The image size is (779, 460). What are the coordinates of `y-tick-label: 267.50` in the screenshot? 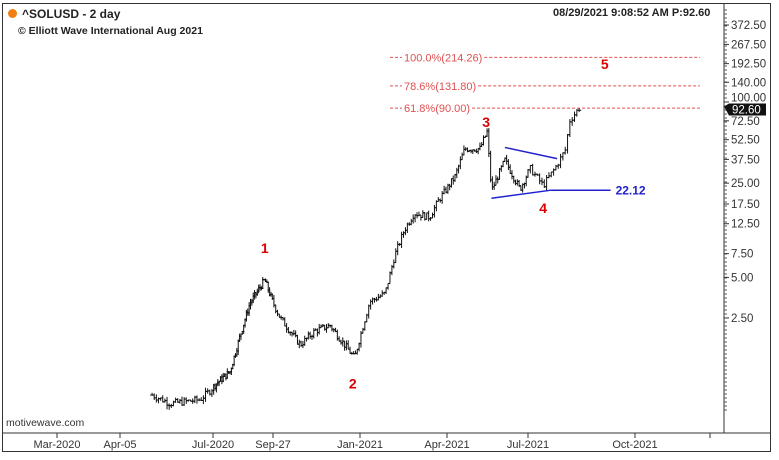 It's located at (748, 45).